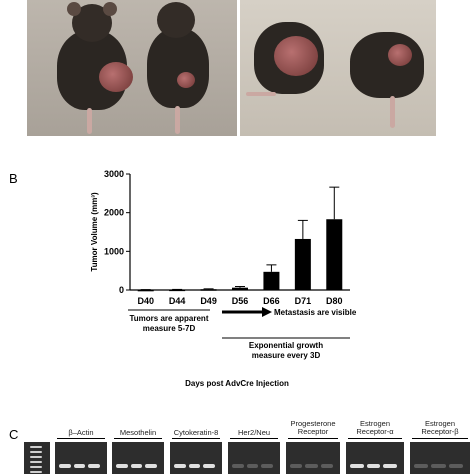 Image resolution: width=474 pixels, height=474 pixels. What do you see at coordinates (121, 290) in the screenshot?
I see `y-tick-label: 0` at bounding box center [121, 290].